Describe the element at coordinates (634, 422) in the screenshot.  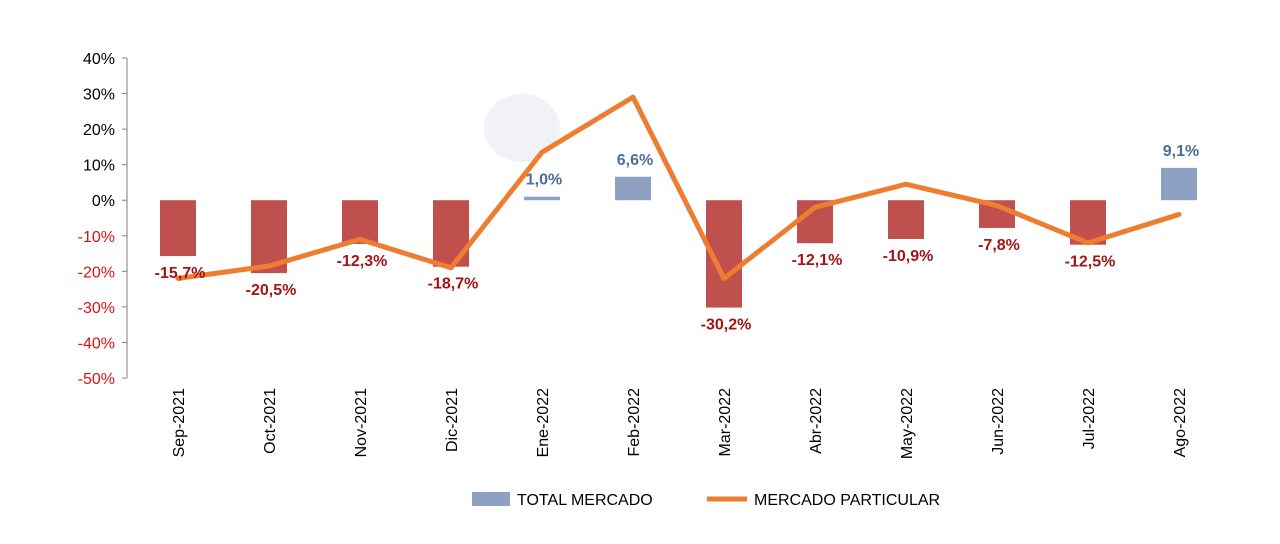
I see `x-tick-label: Feb-2022` at that location.